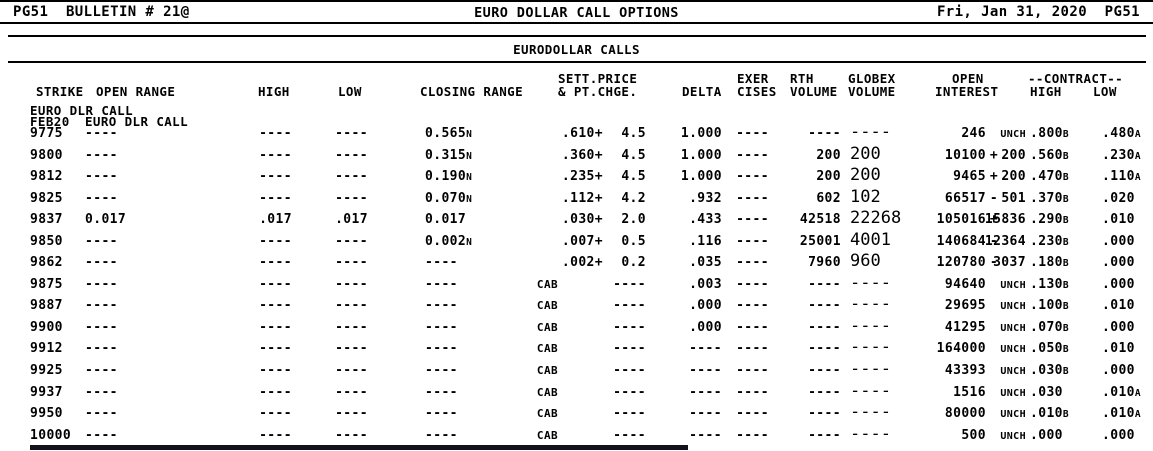 Image resolution: width=1153 pixels, height=451 pixels. Describe the element at coordinates (46, 392) in the screenshot. I see `cell-strike: 9937` at that location.